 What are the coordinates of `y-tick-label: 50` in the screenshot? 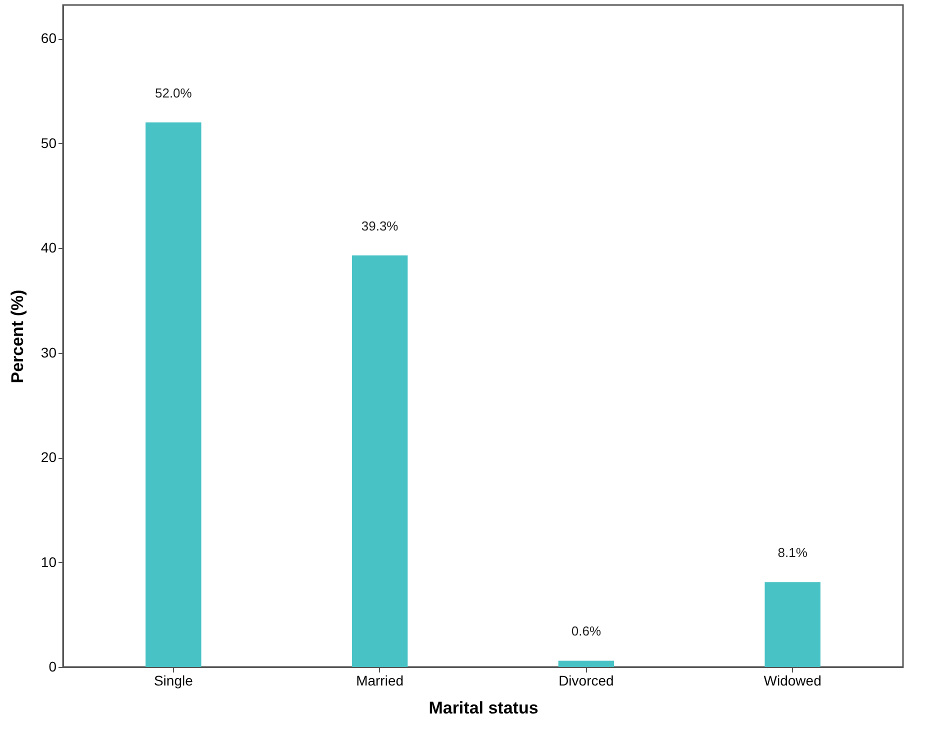 It's located at (48, 142).